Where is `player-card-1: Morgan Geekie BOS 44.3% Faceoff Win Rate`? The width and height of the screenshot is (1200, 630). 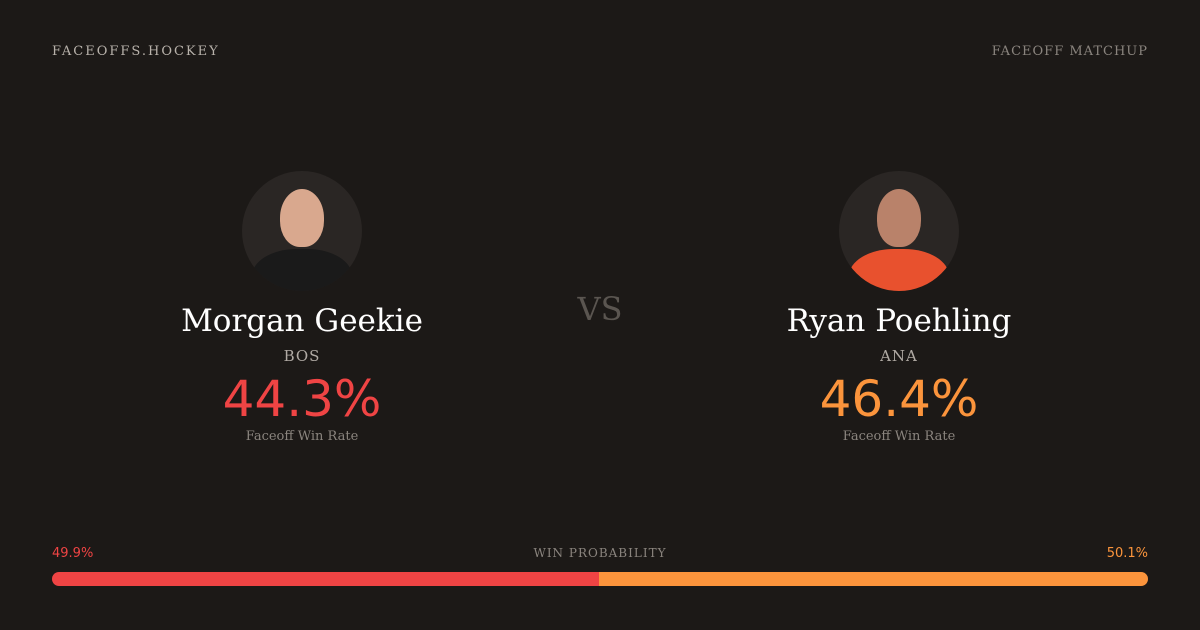
player-card-1: Morgan Geekie BOS 44.3% Faceoff Win Rate is located at coordinates (302, 307).